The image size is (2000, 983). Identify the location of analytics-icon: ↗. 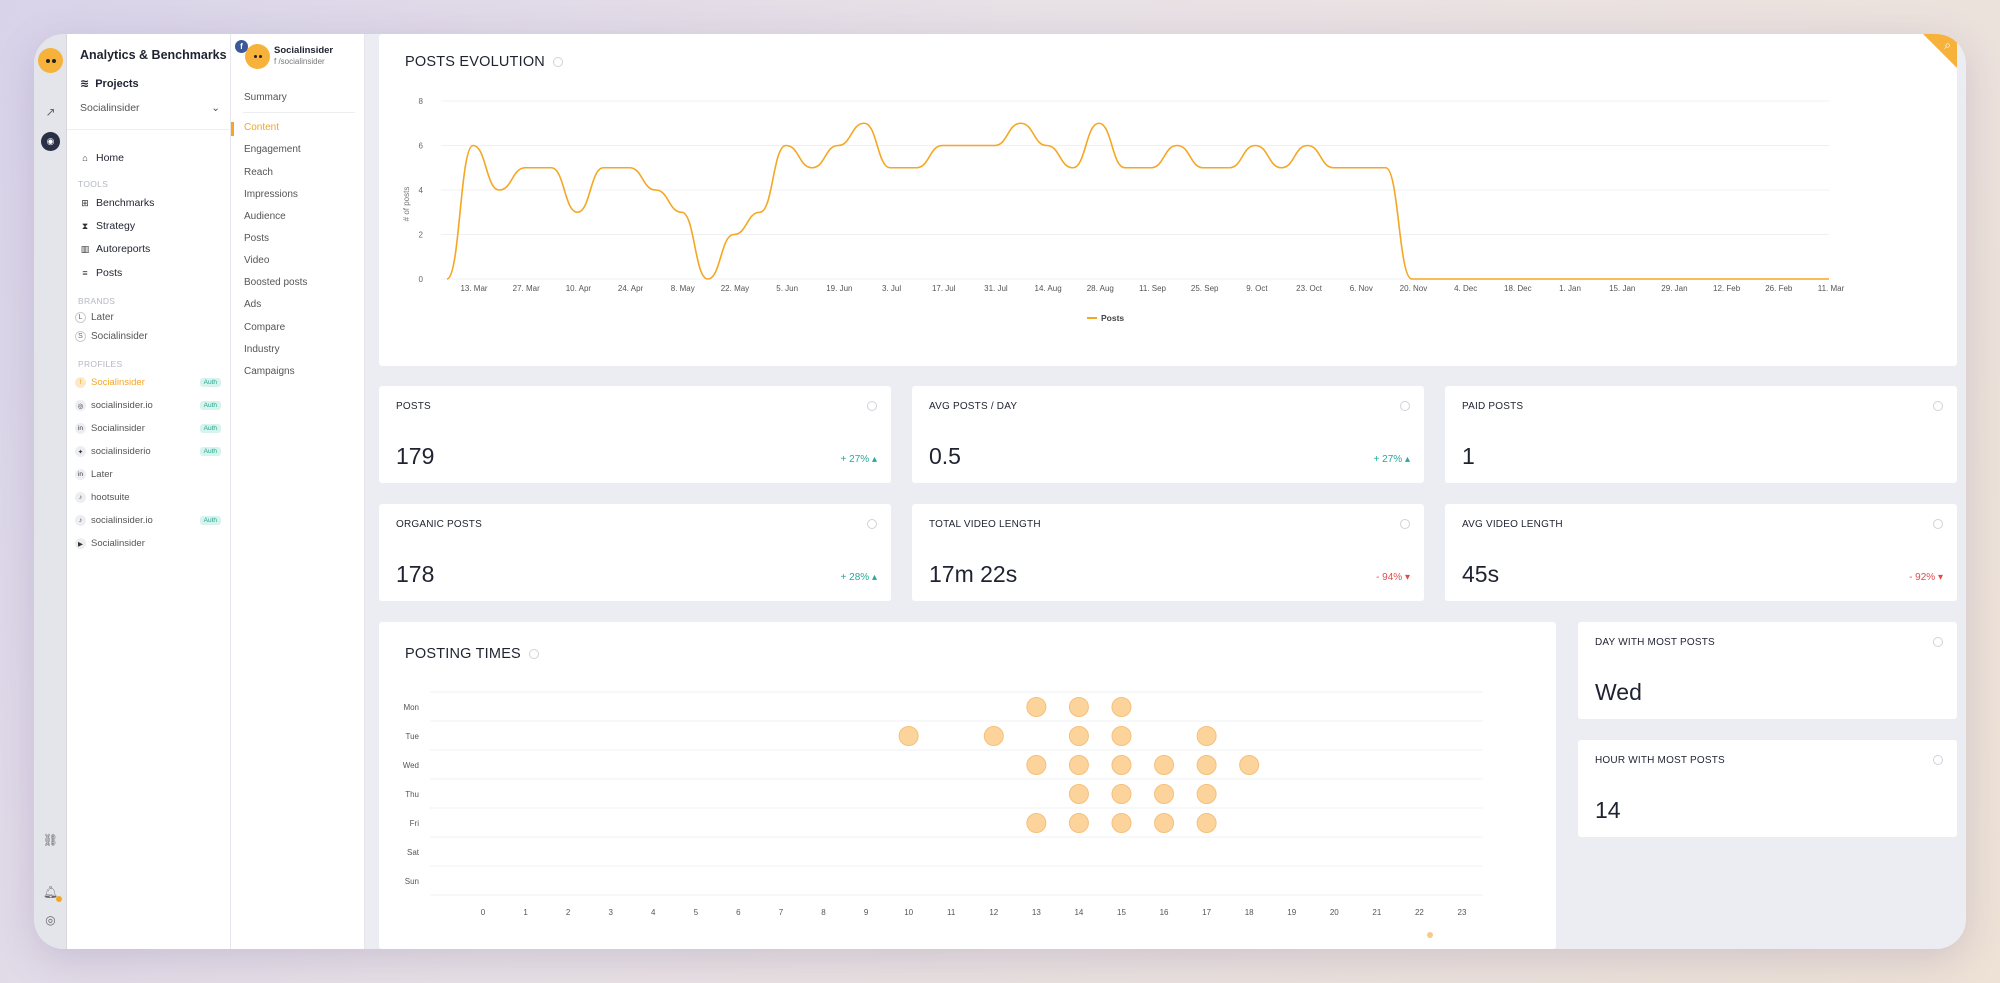
(50, 111).